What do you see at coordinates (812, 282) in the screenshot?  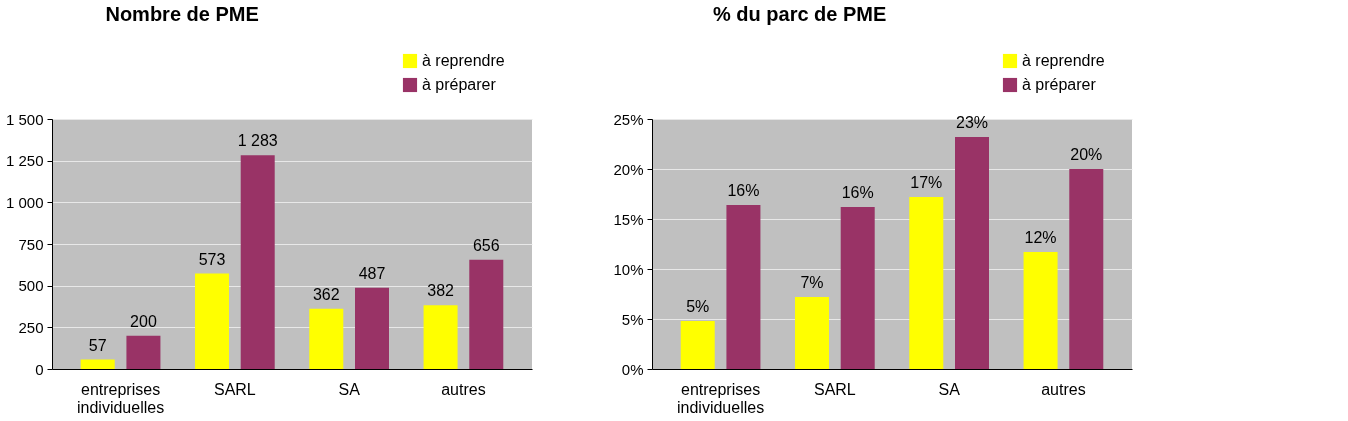 I see `data-label: 7%` at bounding box center [812, 282].